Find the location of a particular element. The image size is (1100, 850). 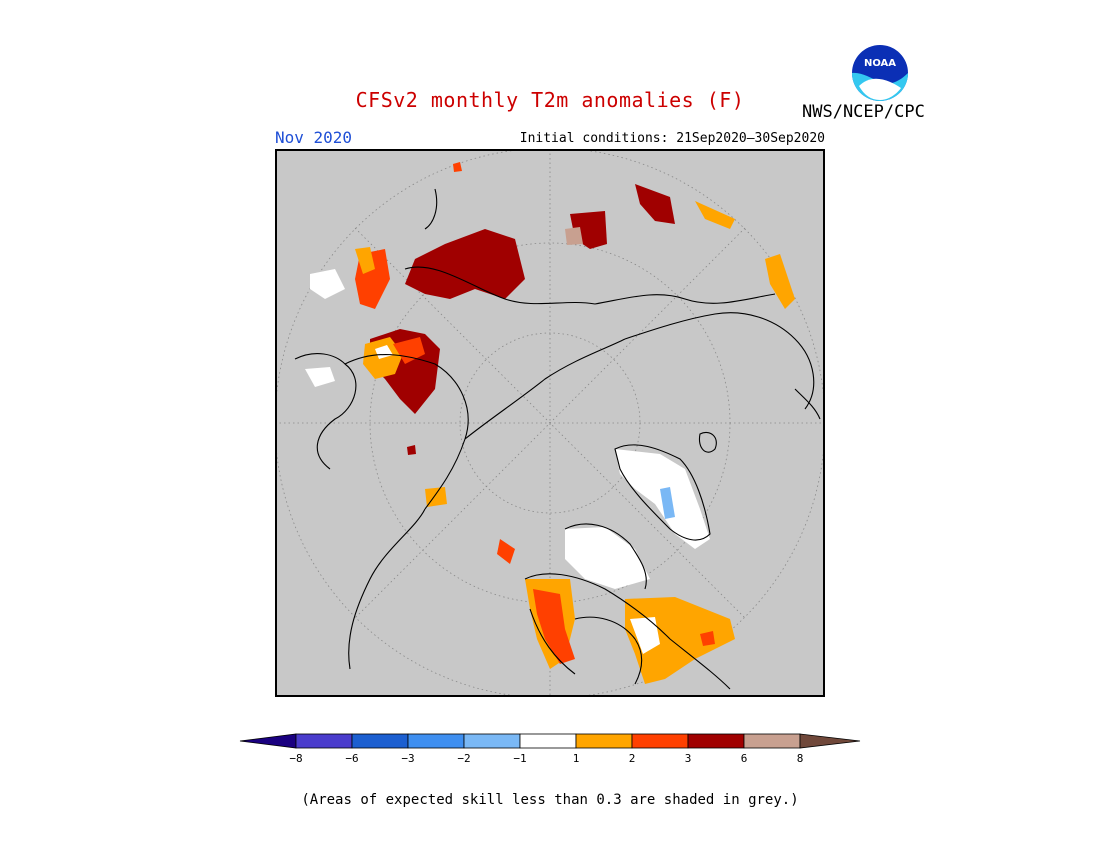

anomaly-region-east-canada-hot is located at coordinates (707, 638).